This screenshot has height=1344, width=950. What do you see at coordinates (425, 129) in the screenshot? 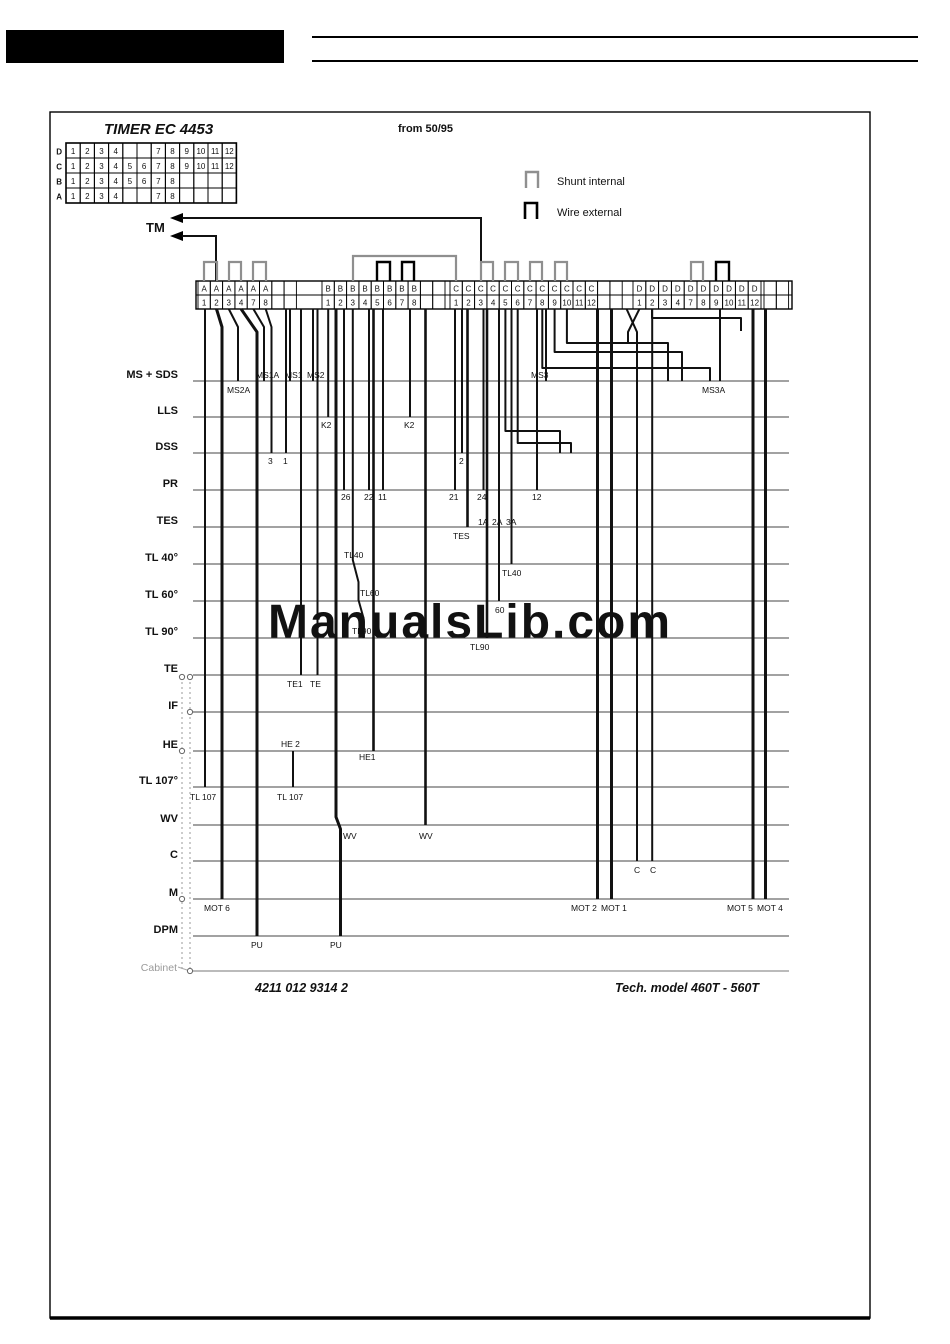
I see `revision-label: from 50/95` at bounding box center [425, 129].